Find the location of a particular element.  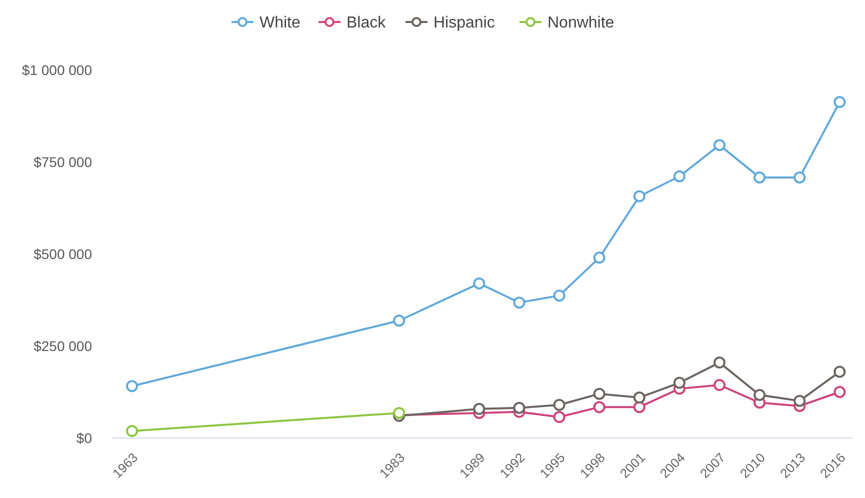

y-tick-label: $1 000 000 is located at coordinates (57, 70).